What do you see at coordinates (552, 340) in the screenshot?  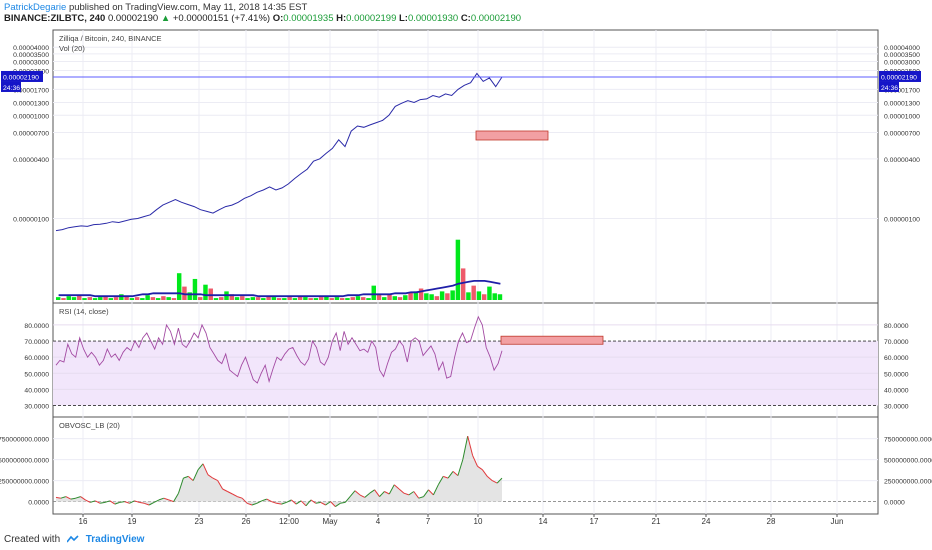 I see `rsi-annotation-rectangle` at bounding box center [552, 340].